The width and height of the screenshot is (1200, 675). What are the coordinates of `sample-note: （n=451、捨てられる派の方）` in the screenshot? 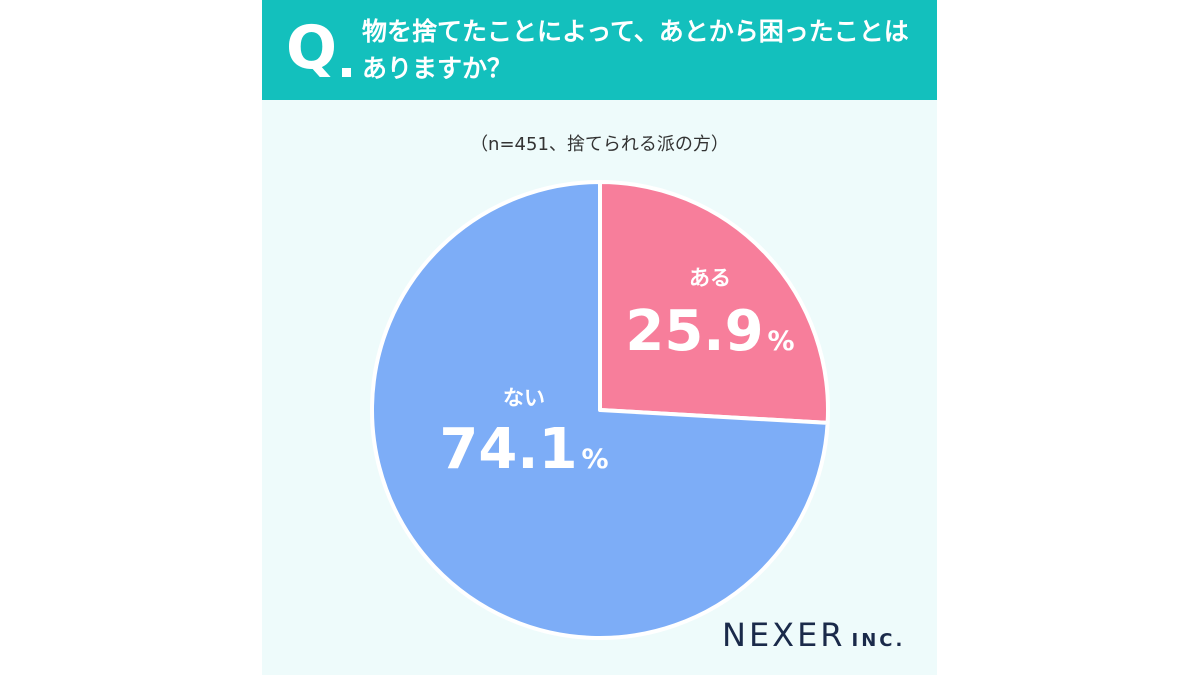 It's located at (599, 144).